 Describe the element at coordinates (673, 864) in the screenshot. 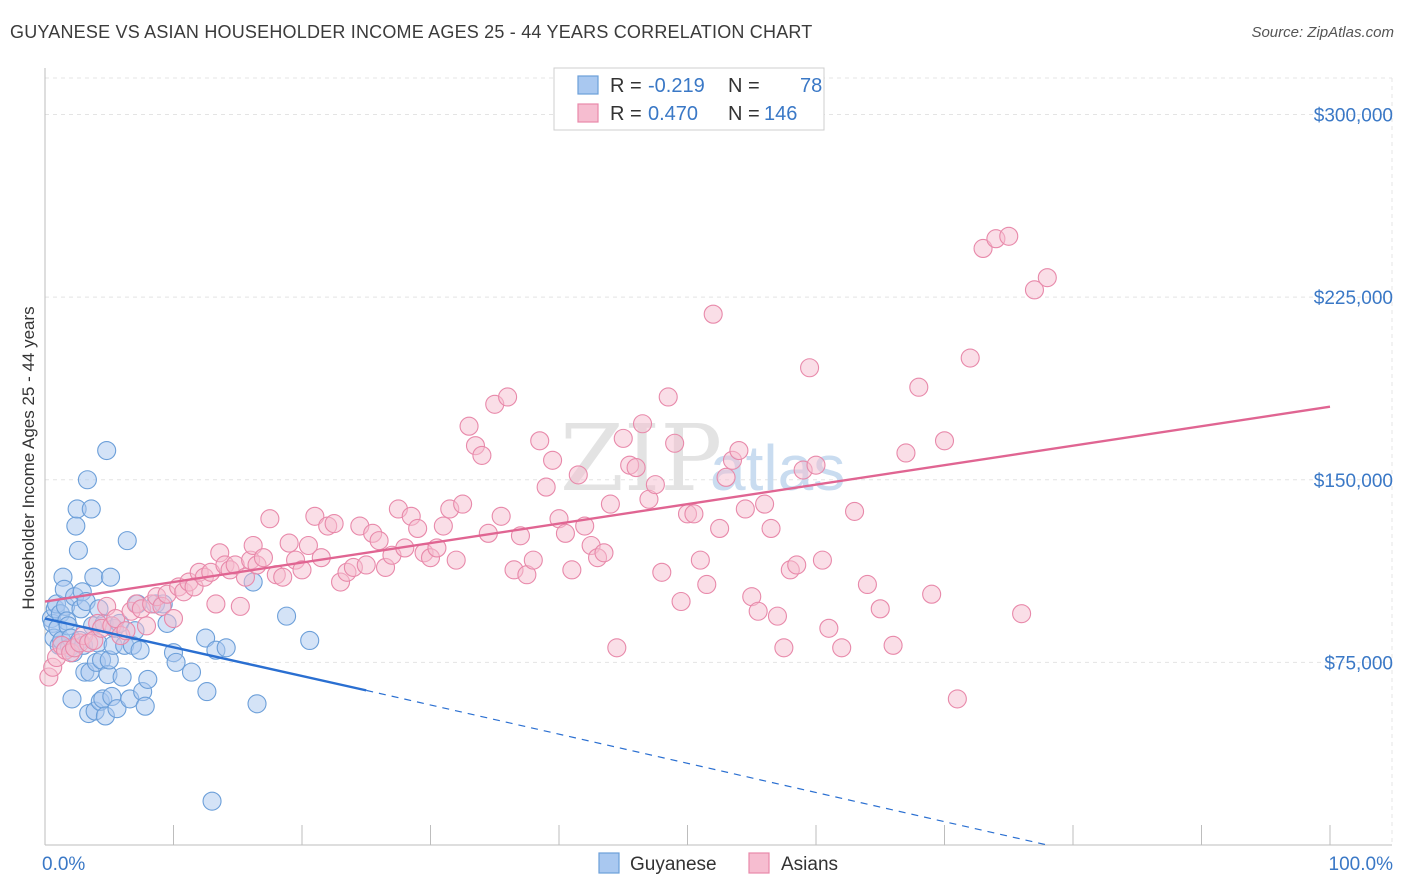

I see `bottom-legend-guyanese: Guyanese` at that location.